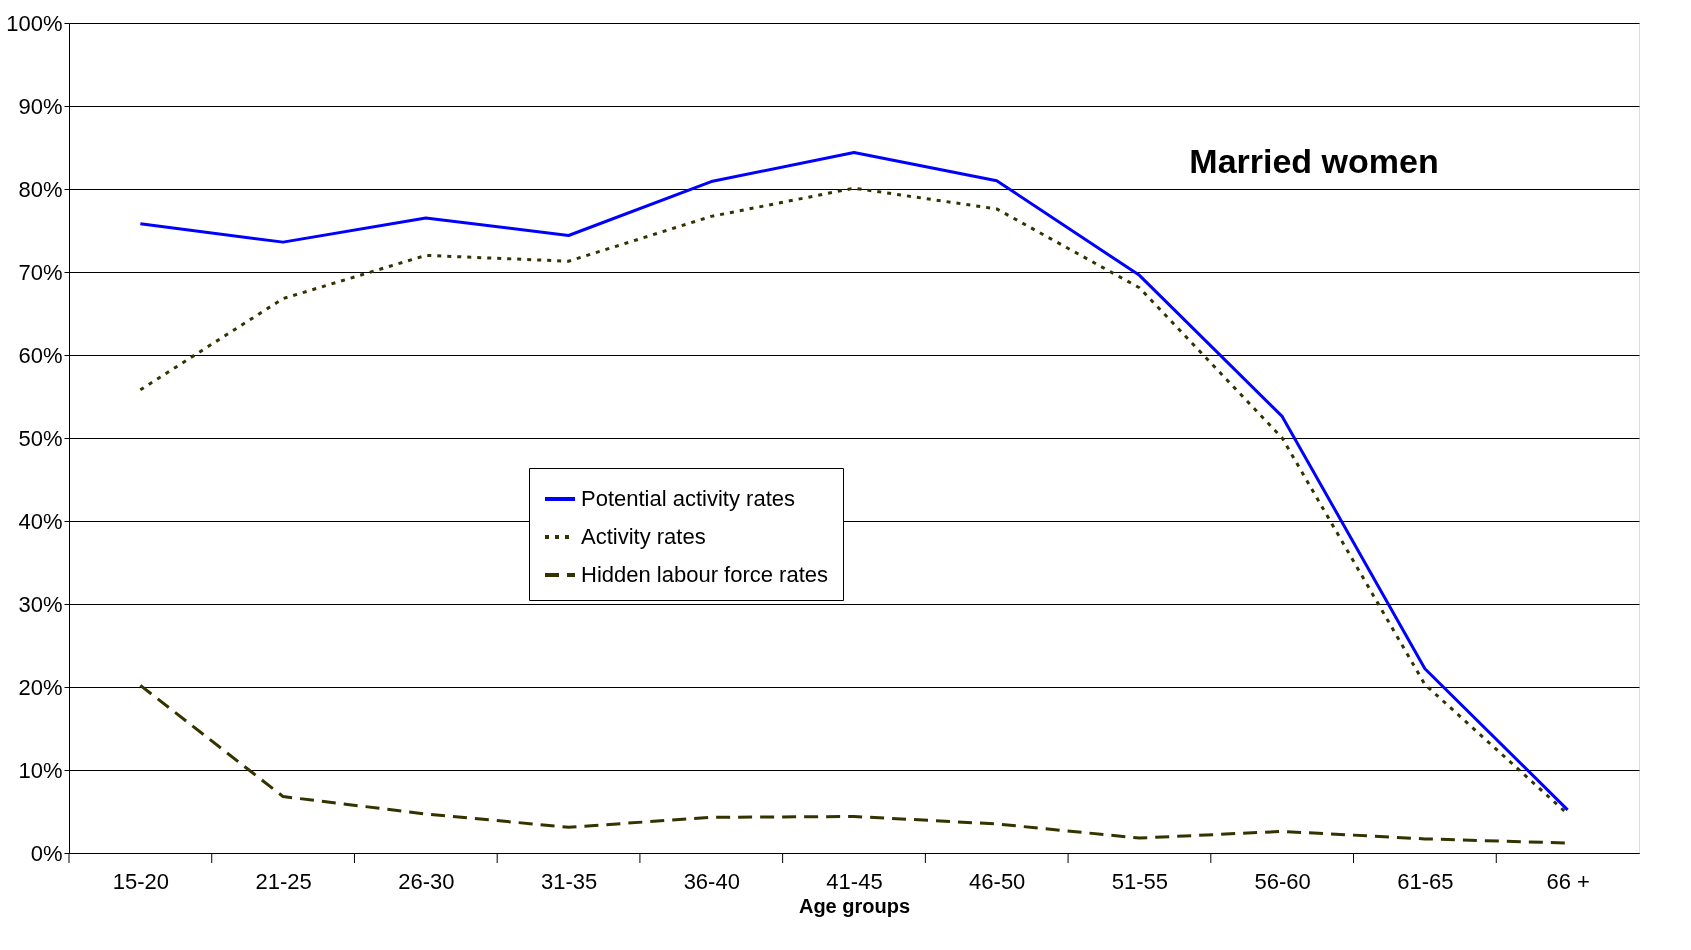  Describe the element at coordinates (40, 106) in the screenshot. I see `y-tick-label: 90%` at that location.